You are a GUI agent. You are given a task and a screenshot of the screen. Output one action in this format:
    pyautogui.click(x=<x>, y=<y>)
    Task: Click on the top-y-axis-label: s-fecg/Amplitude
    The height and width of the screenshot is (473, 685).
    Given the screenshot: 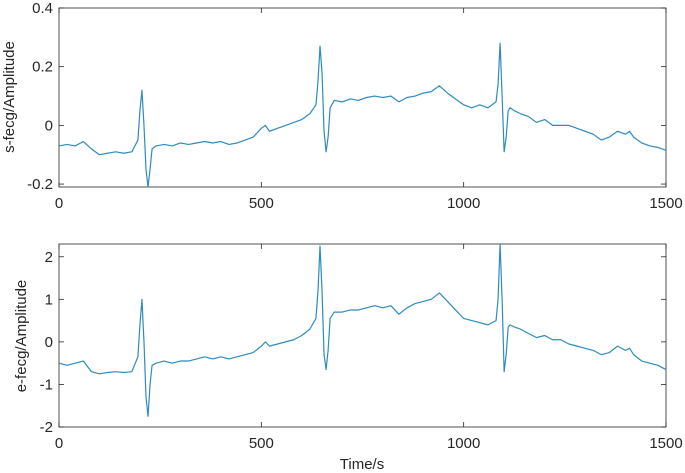 What is the action you would take?
    pyautogui.click(x=9, y=97)
    